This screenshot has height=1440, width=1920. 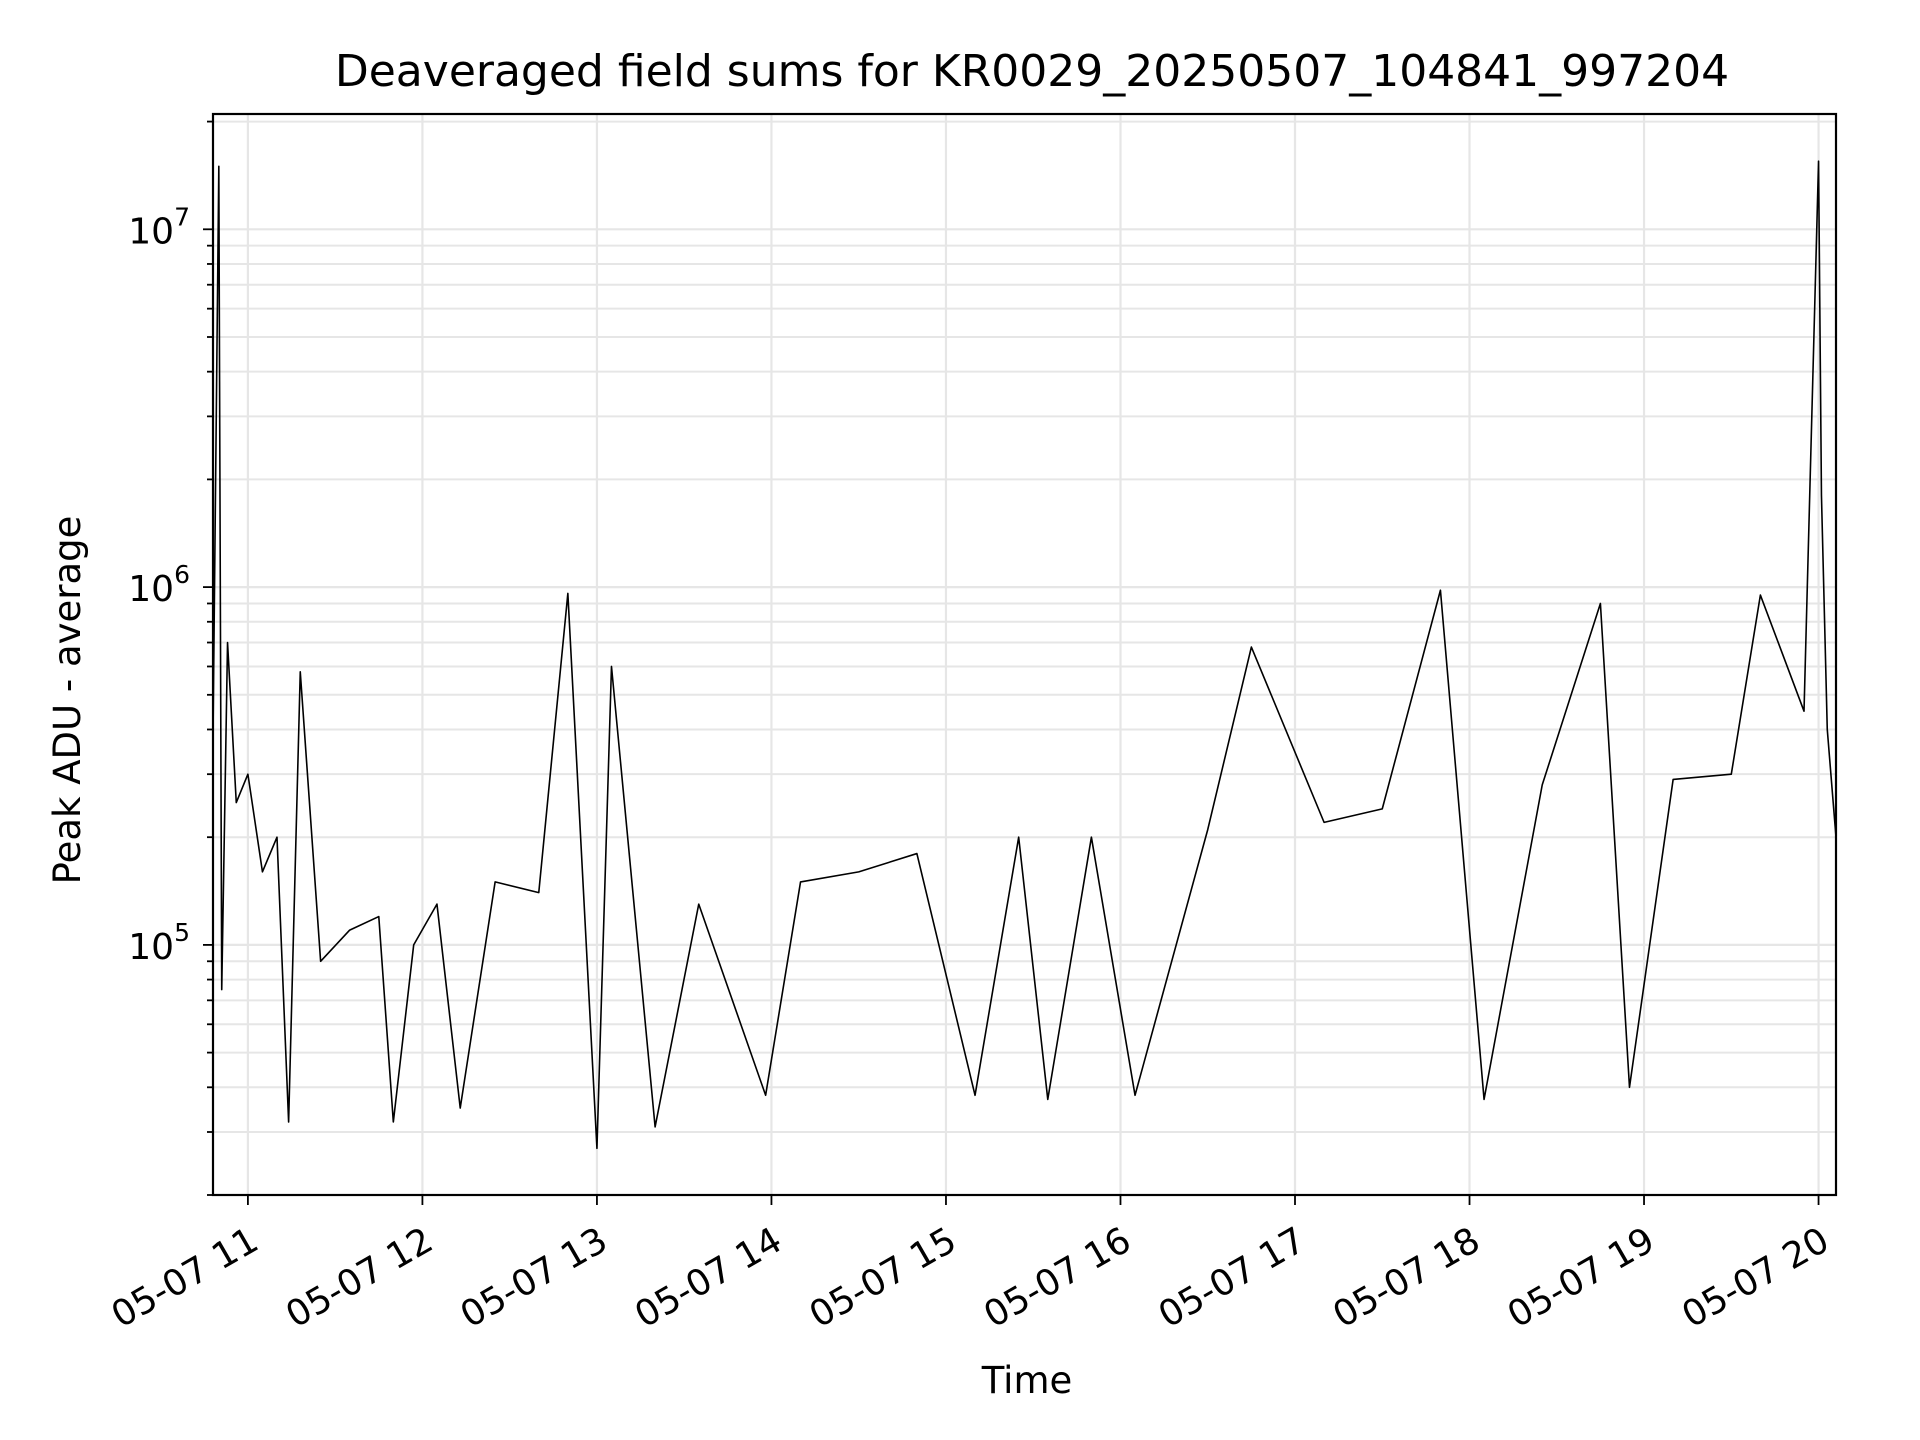 I want to click on y-tick-label-exponent: 7, so click(x=182, y=216).